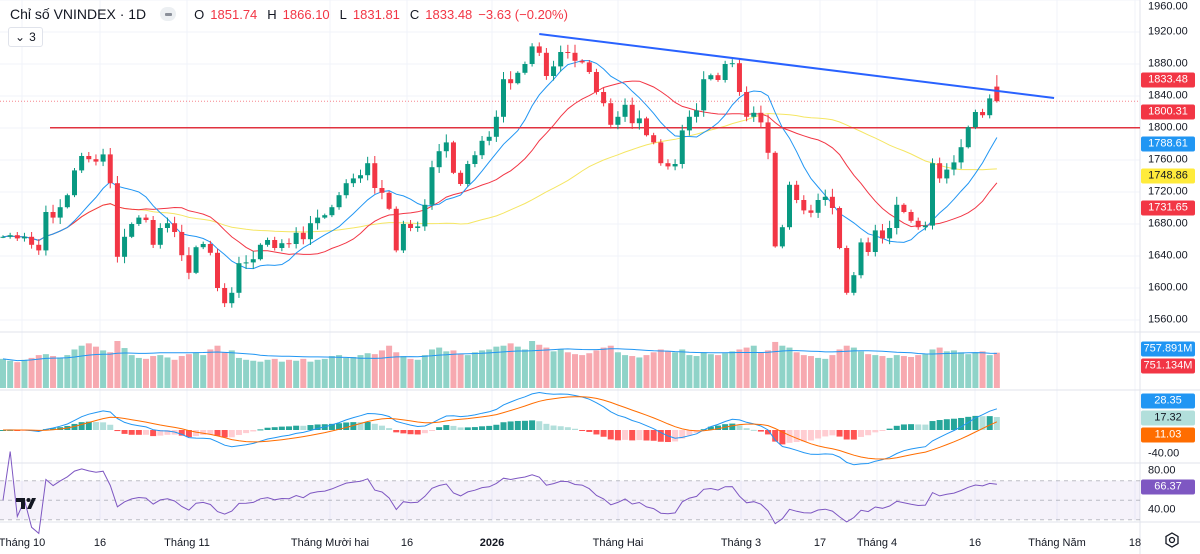 Image resolution: width=1200 pixels, height=554 pixels. I want to click on date-tick-label: 17, so click(820, 543).